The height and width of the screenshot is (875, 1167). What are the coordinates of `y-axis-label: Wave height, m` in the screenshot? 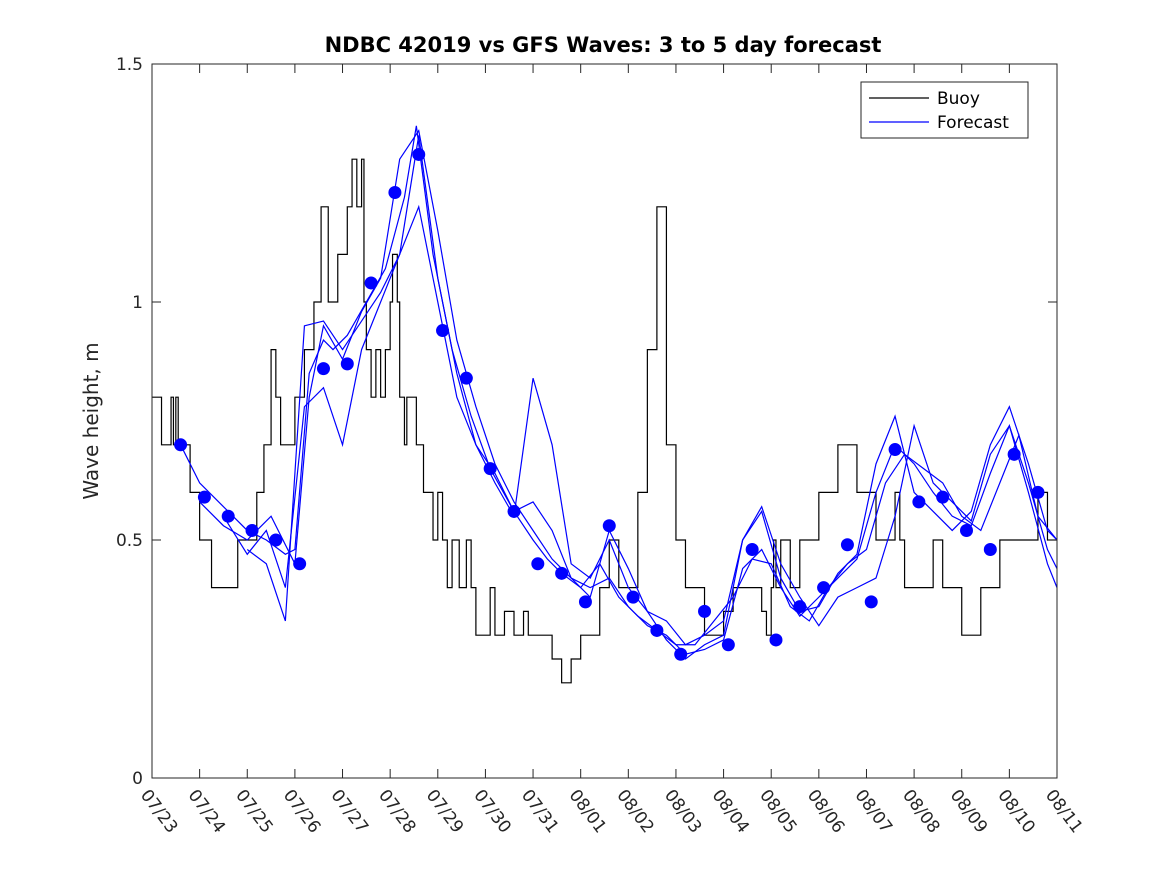 It's located at (91, 420).